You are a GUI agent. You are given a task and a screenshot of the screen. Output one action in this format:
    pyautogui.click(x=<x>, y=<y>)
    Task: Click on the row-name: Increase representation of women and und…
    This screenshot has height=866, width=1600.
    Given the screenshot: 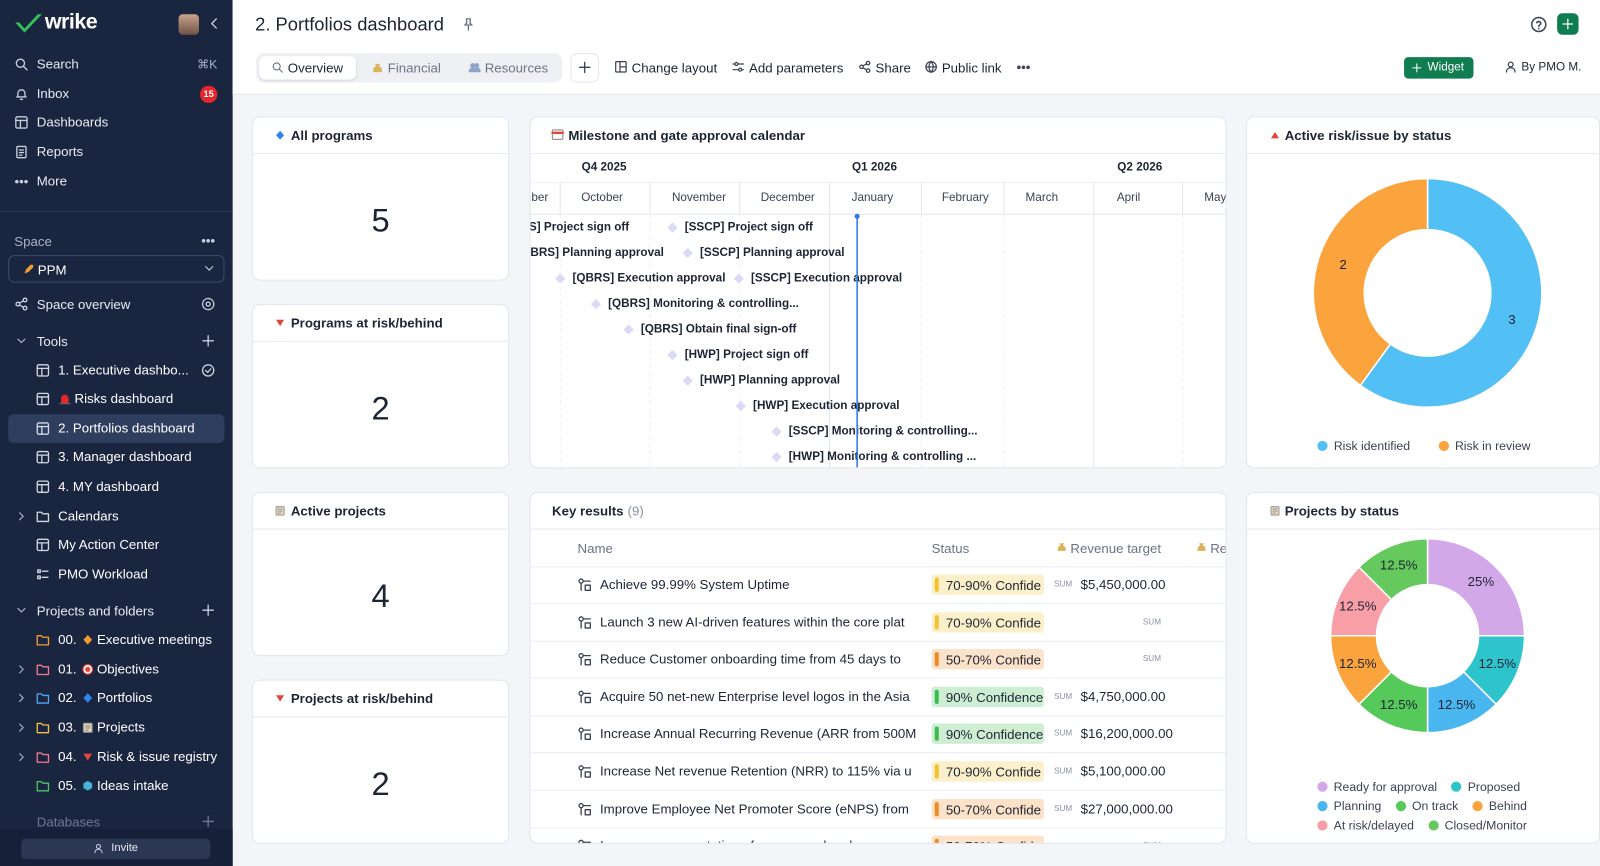 What is the action you would take?
    pyautogui.click(x=759, y=840)
    